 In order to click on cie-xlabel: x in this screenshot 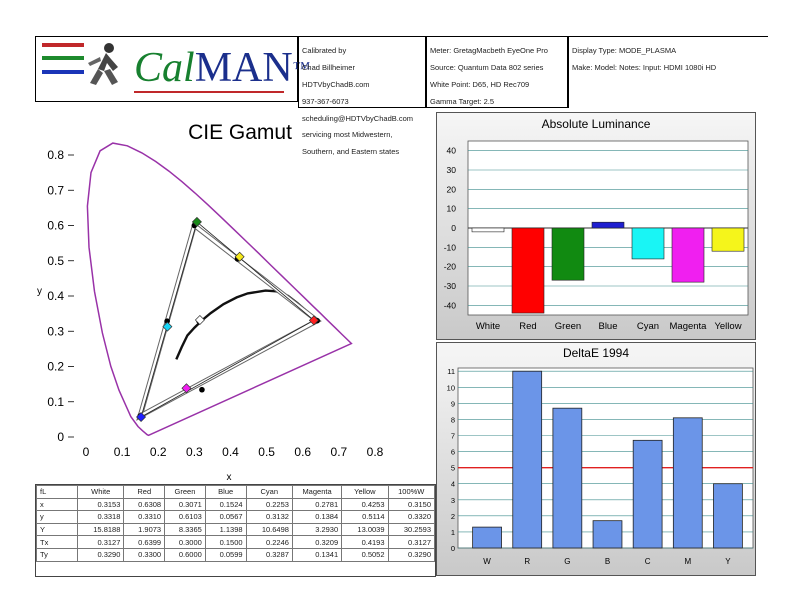, I will do `click(229, 477)`.